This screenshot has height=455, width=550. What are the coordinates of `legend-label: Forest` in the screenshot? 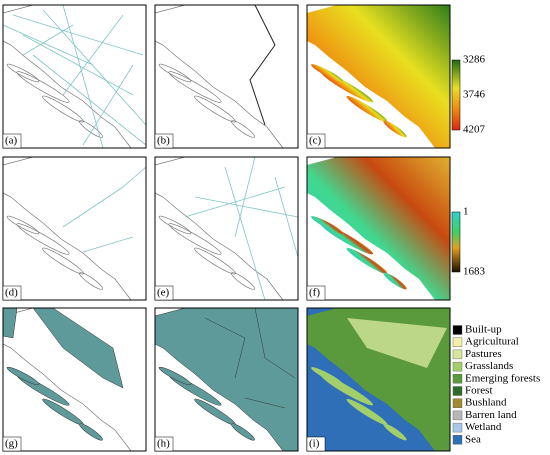 It's located at (479, 391).